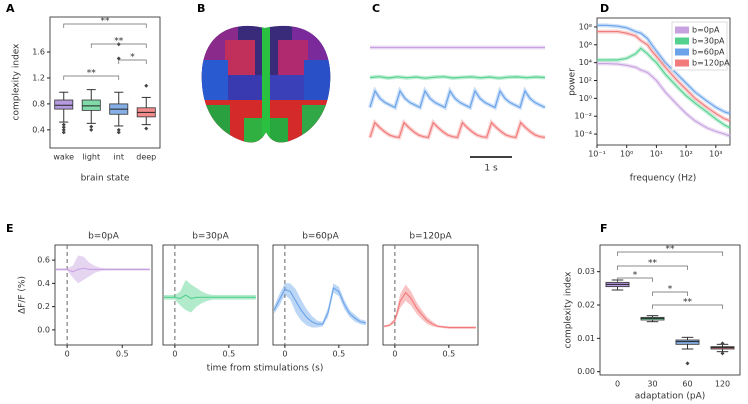 This screenshot has height=404, width=748. Describe the element at coordinates (585, 44) in the screenshot. I see `y-tick-label: 10⁶` at that location.